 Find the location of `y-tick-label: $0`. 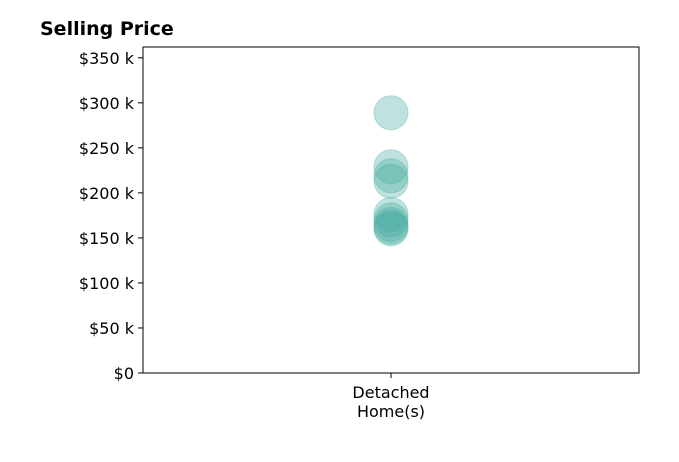

y-tick-label: $0 is located at coordinates (124, 373).